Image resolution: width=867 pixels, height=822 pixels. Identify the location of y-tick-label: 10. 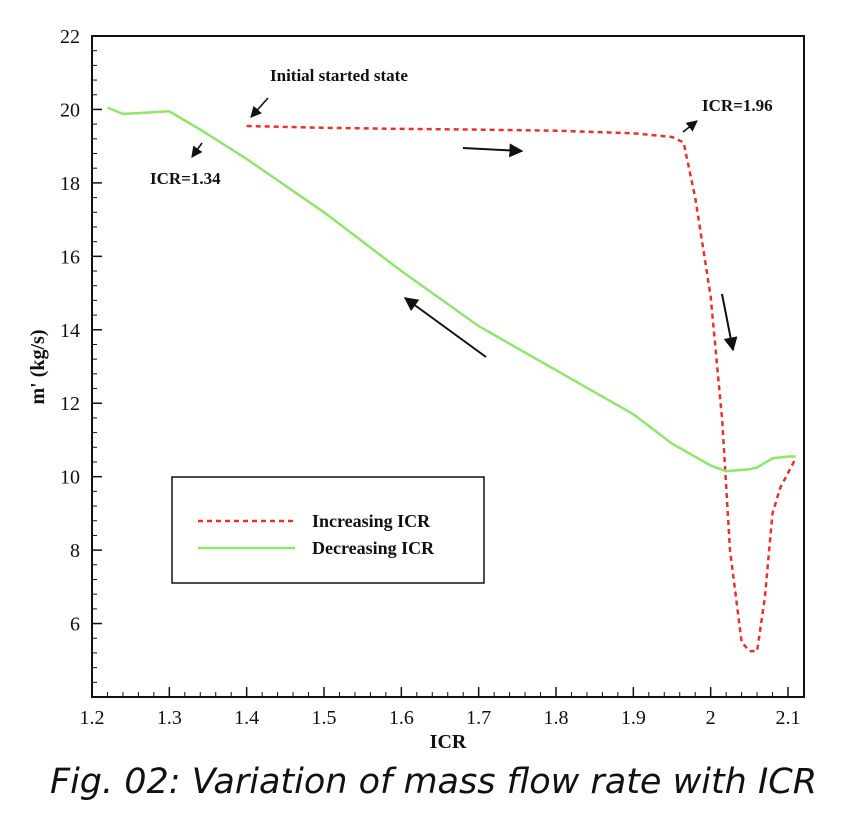
(70, 478).